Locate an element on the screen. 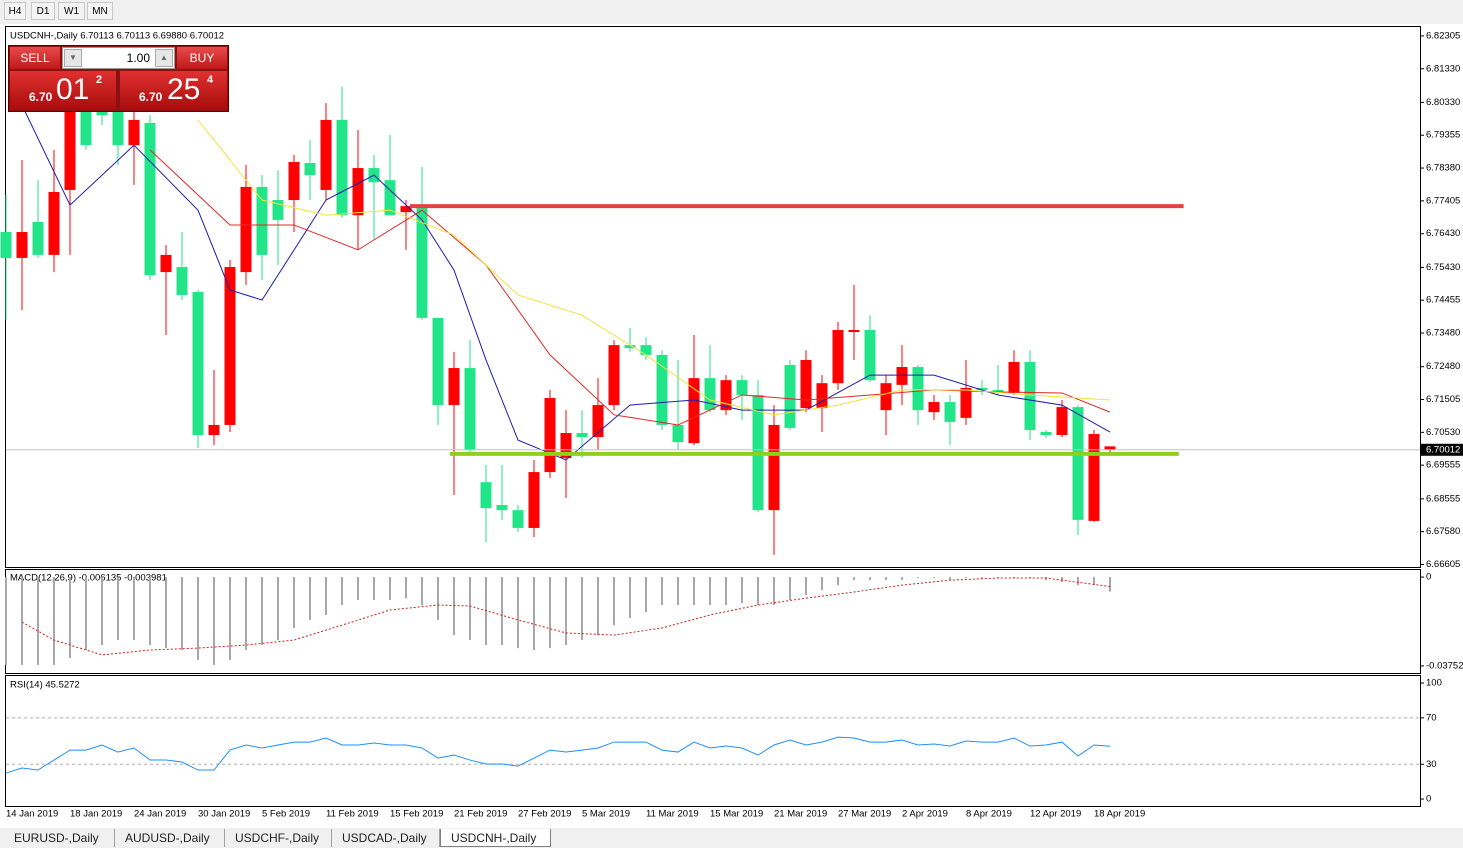 This screenshot has height=848, width=1463. y-tick-label: 6.81330 is located at coordinates (1443, 68).